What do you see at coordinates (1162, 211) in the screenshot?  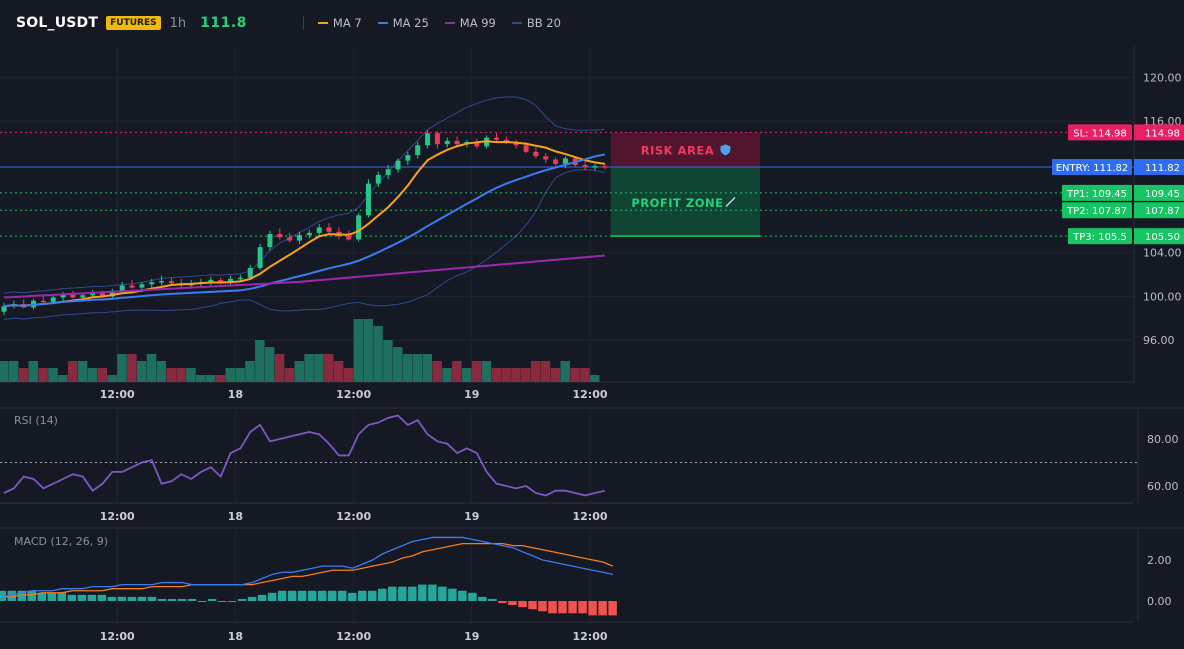 I see `tp2-axis-label: 107.87` at bounding box center [1162, 211].